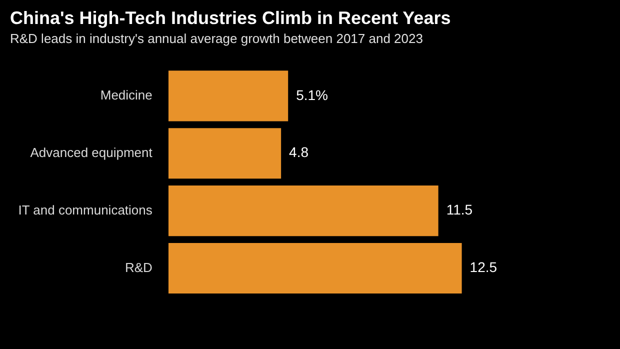 The image size is (620, 349). I want to click on chart-title: China's High-Tech Industries Climb in Recent Years, so click(230, 18).